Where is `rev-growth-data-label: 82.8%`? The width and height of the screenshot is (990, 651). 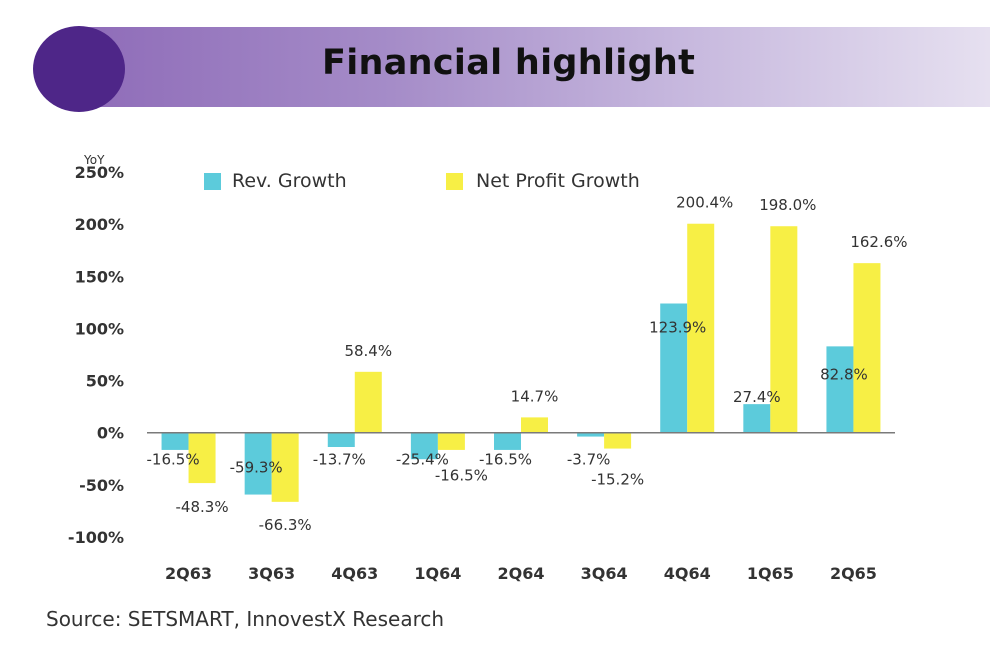
rev-growth-data-label: 82.8% is located at coordinates (844, 374).